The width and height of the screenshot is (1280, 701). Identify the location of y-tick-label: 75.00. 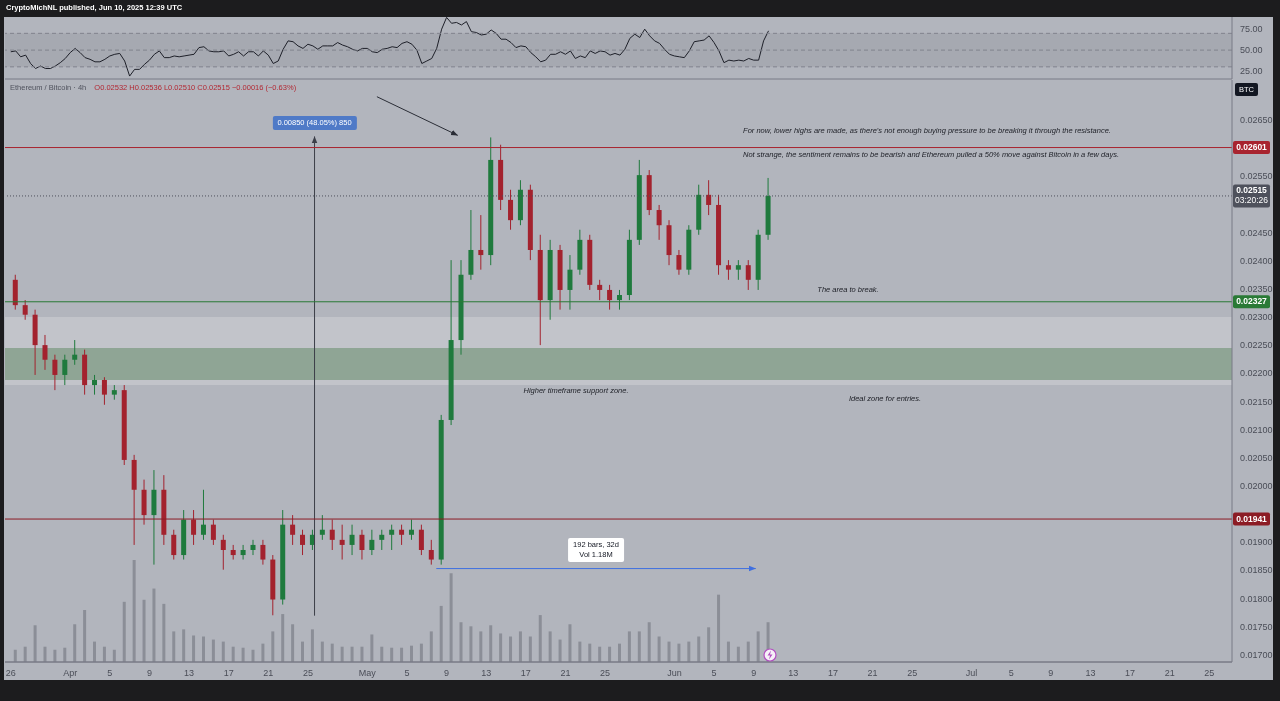
(1251, 29).